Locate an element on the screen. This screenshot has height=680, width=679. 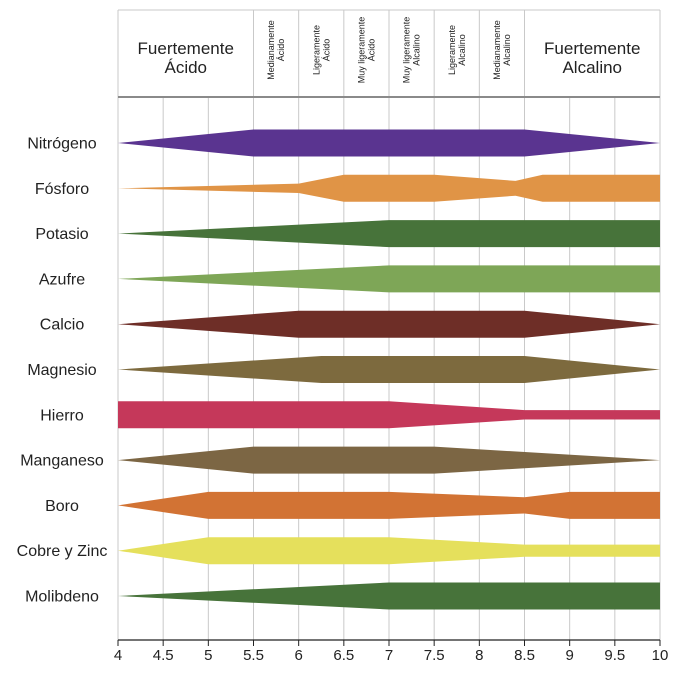
header-zone-label: Muy ligeramente Ácido is located at coordinates (366, 50).